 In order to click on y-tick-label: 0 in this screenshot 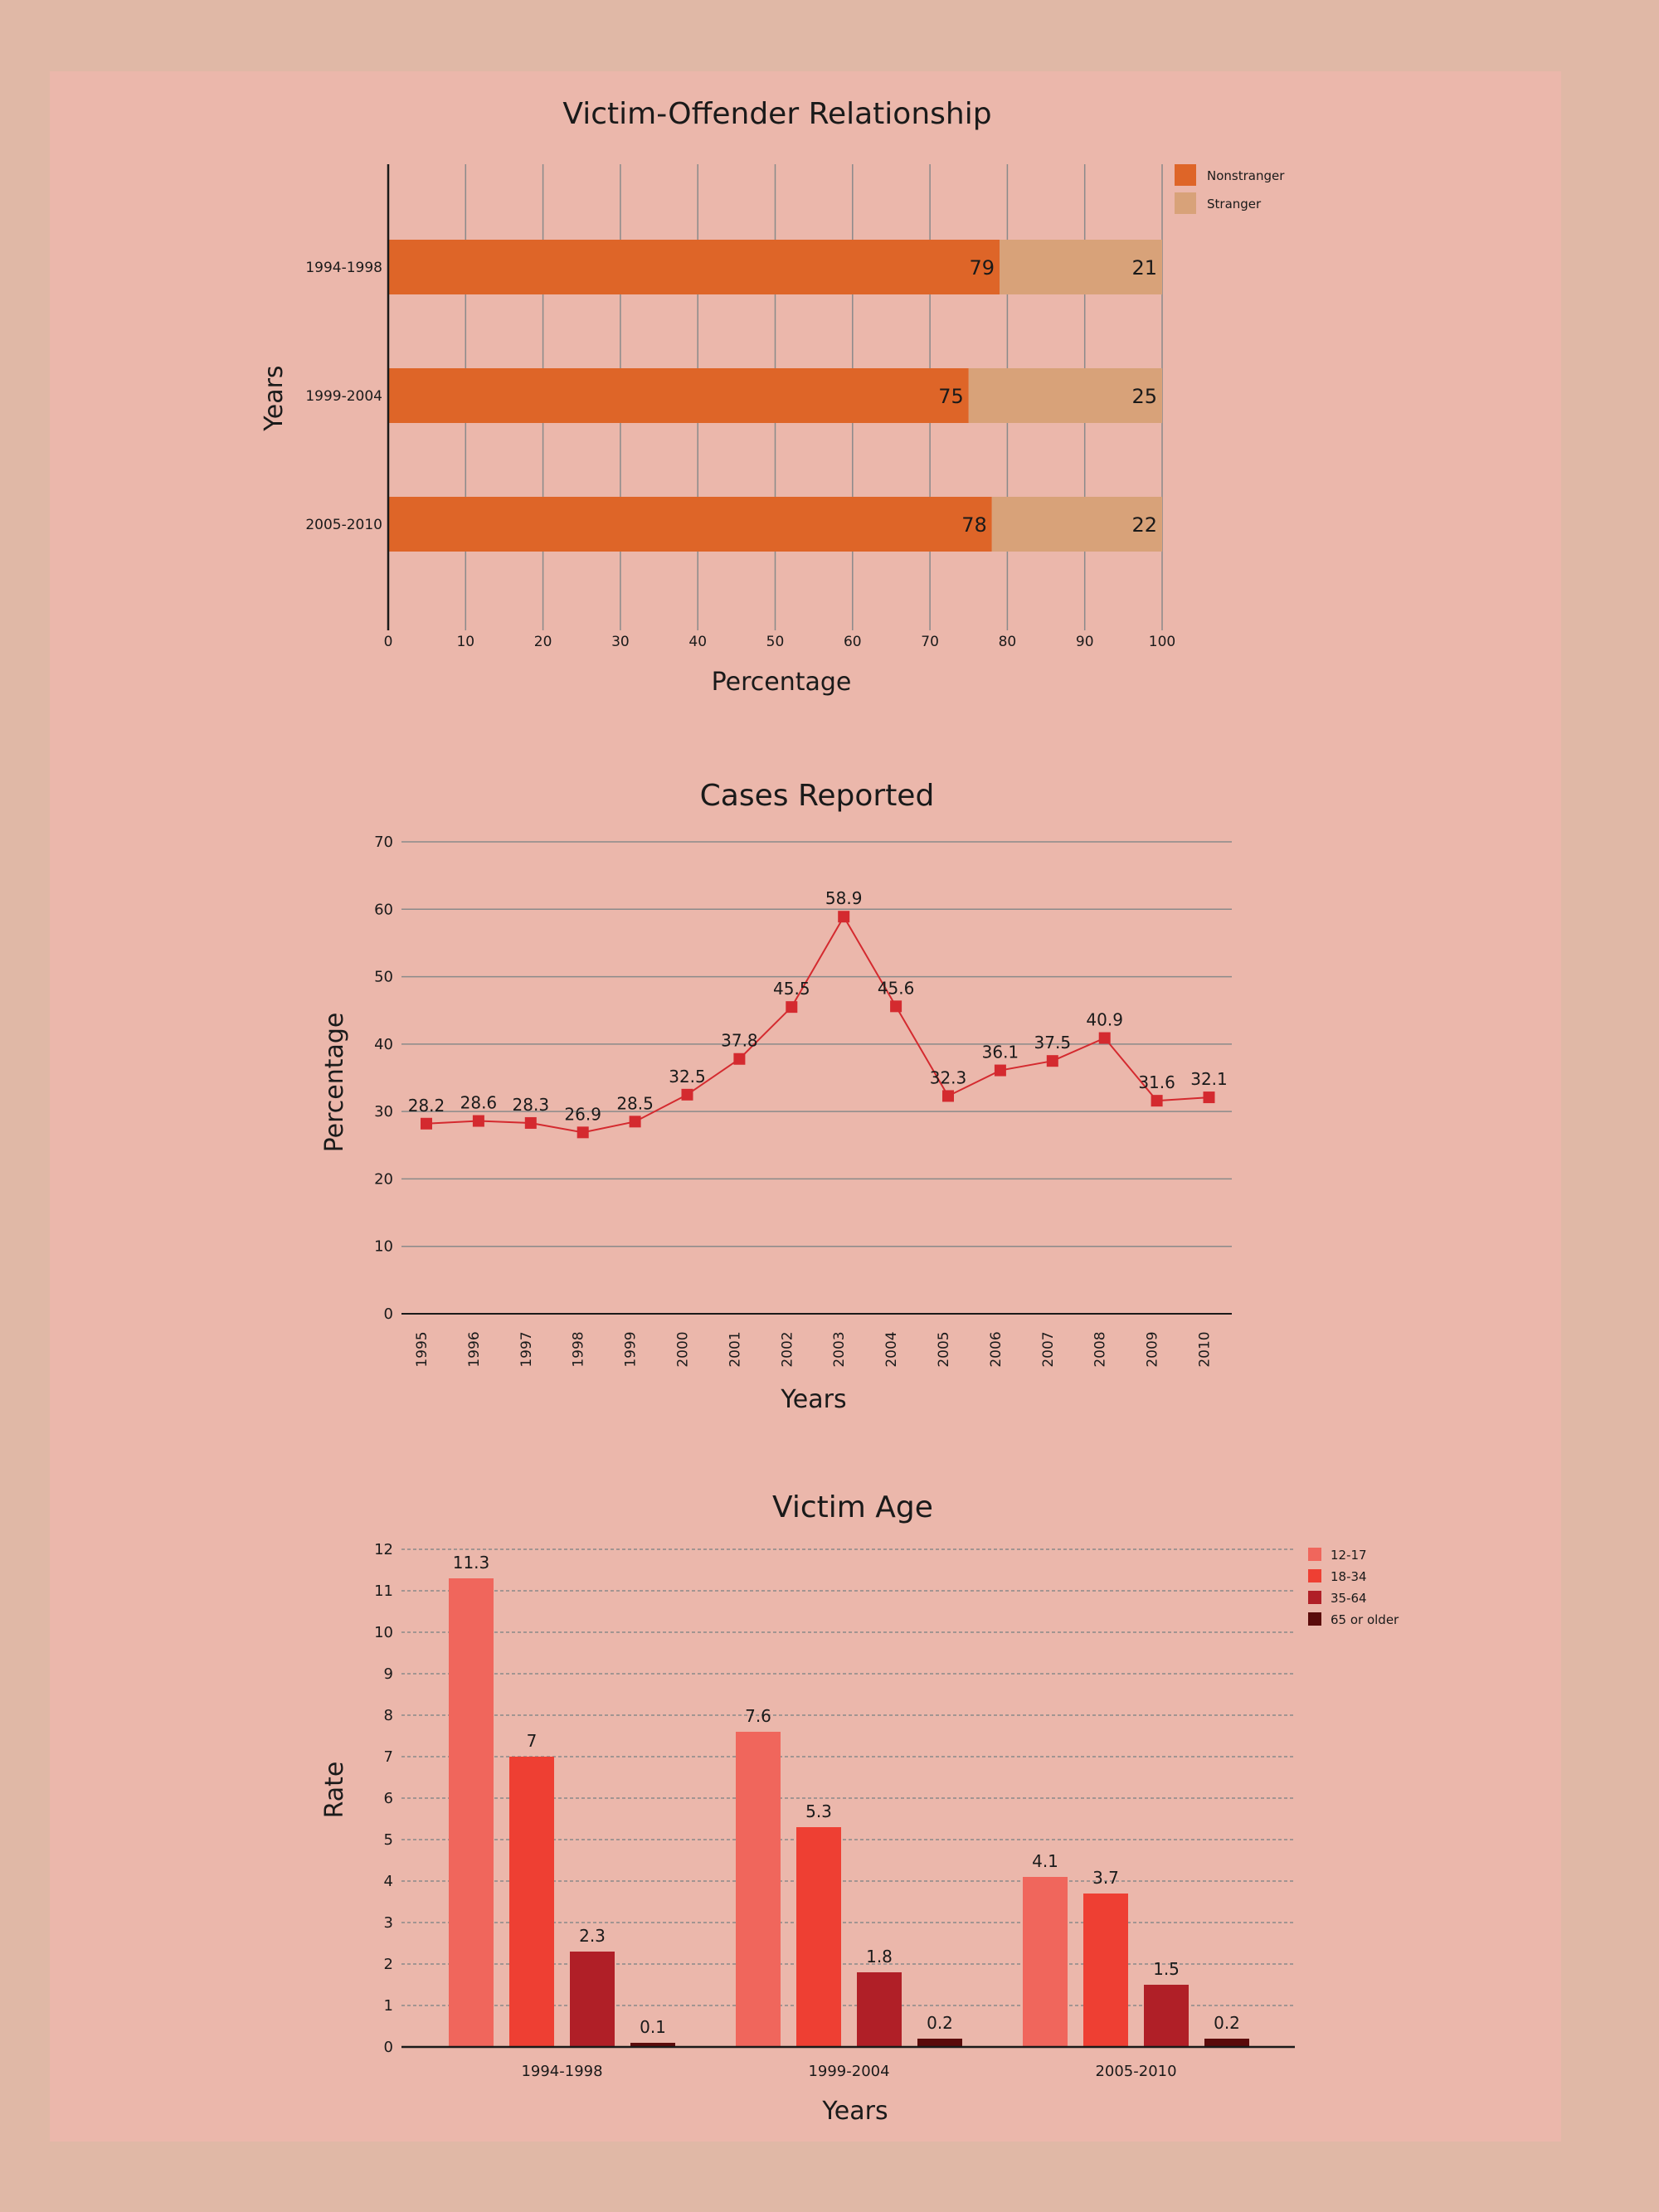, I will do `click(388, 1314)`.